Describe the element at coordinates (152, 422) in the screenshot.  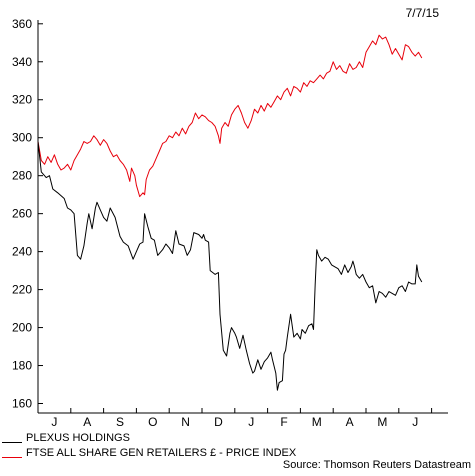
I see `x-tick-label: O` at that location.